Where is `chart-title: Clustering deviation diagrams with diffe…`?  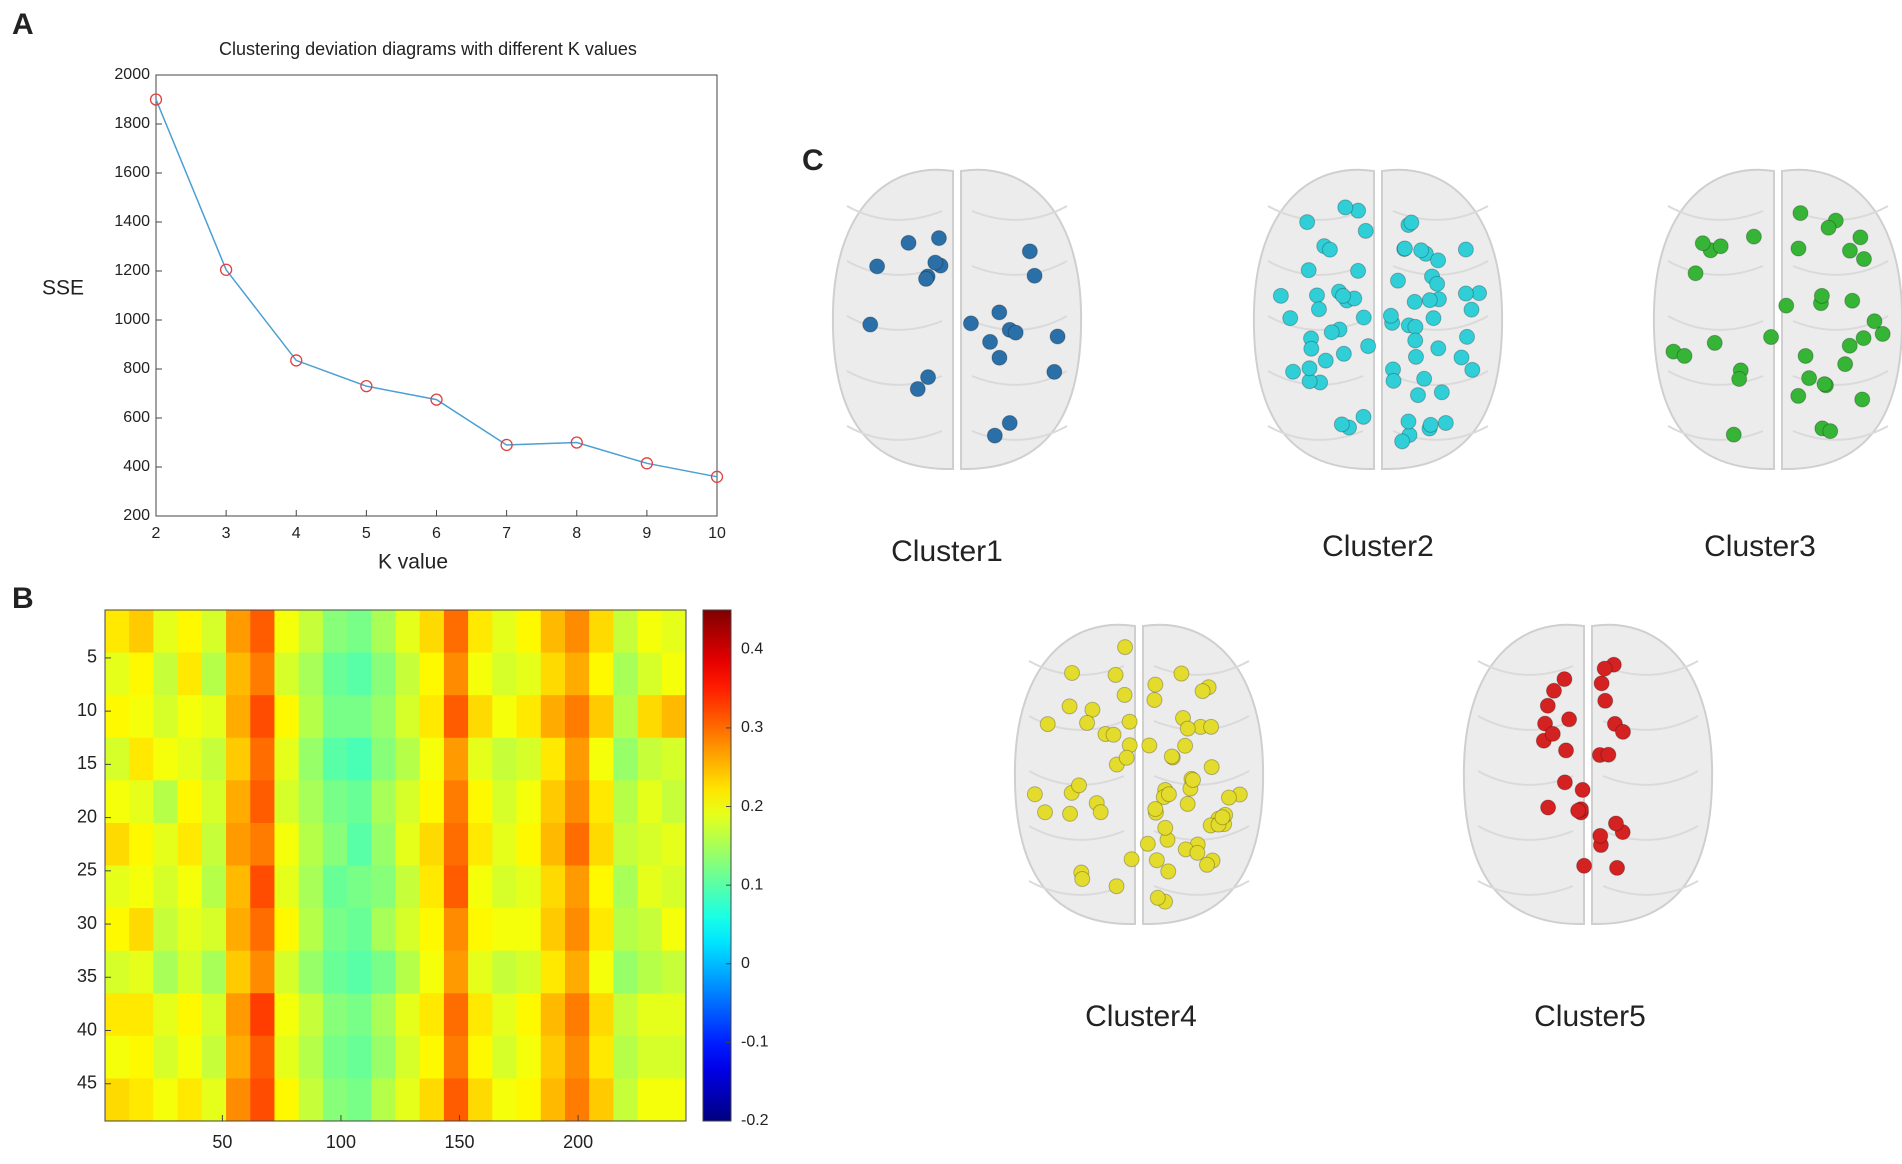 chart-title: Clustering deviation diagrams with diffe… is located at coordinates (428, 49).